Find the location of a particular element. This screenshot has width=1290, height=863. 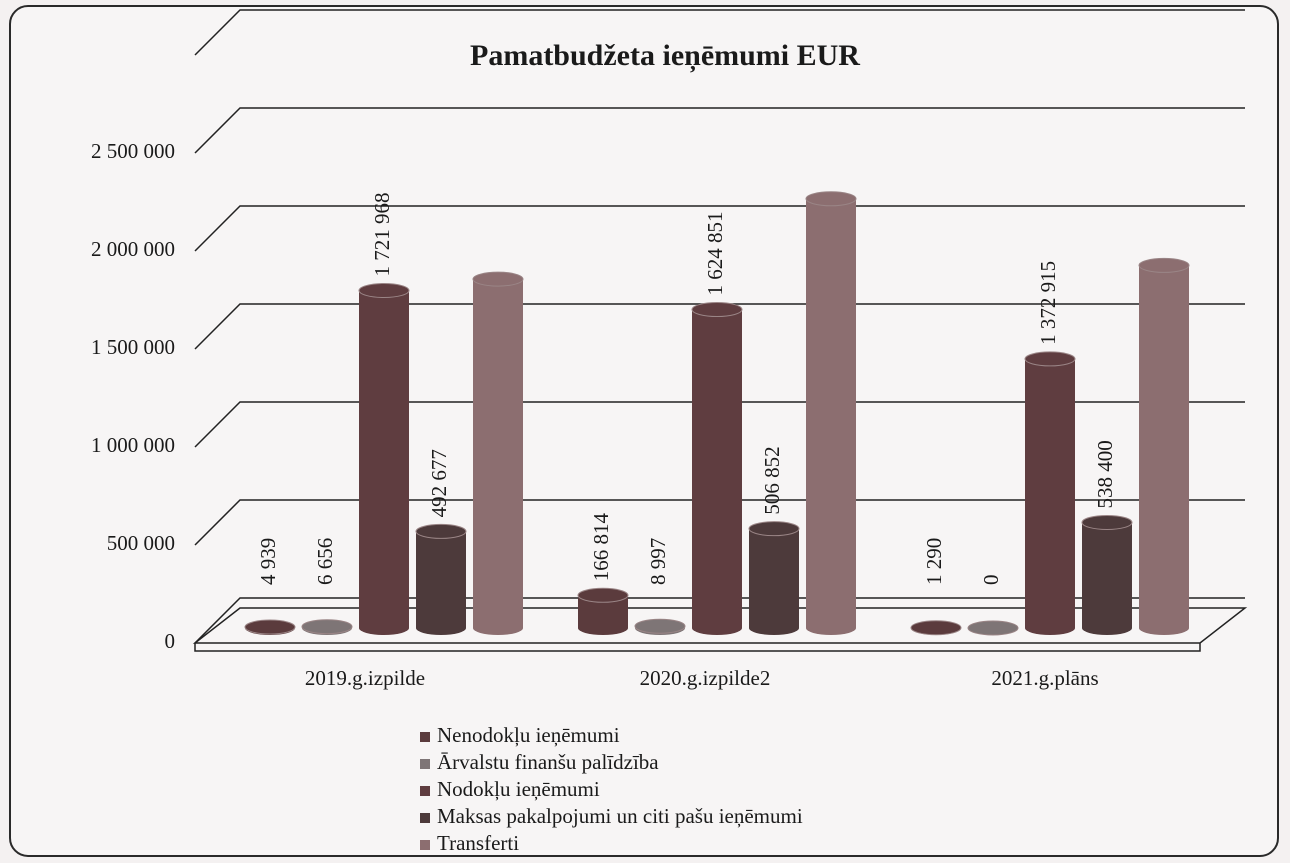

data-label: 1 372 915 is located at coordinates (1048, 303).